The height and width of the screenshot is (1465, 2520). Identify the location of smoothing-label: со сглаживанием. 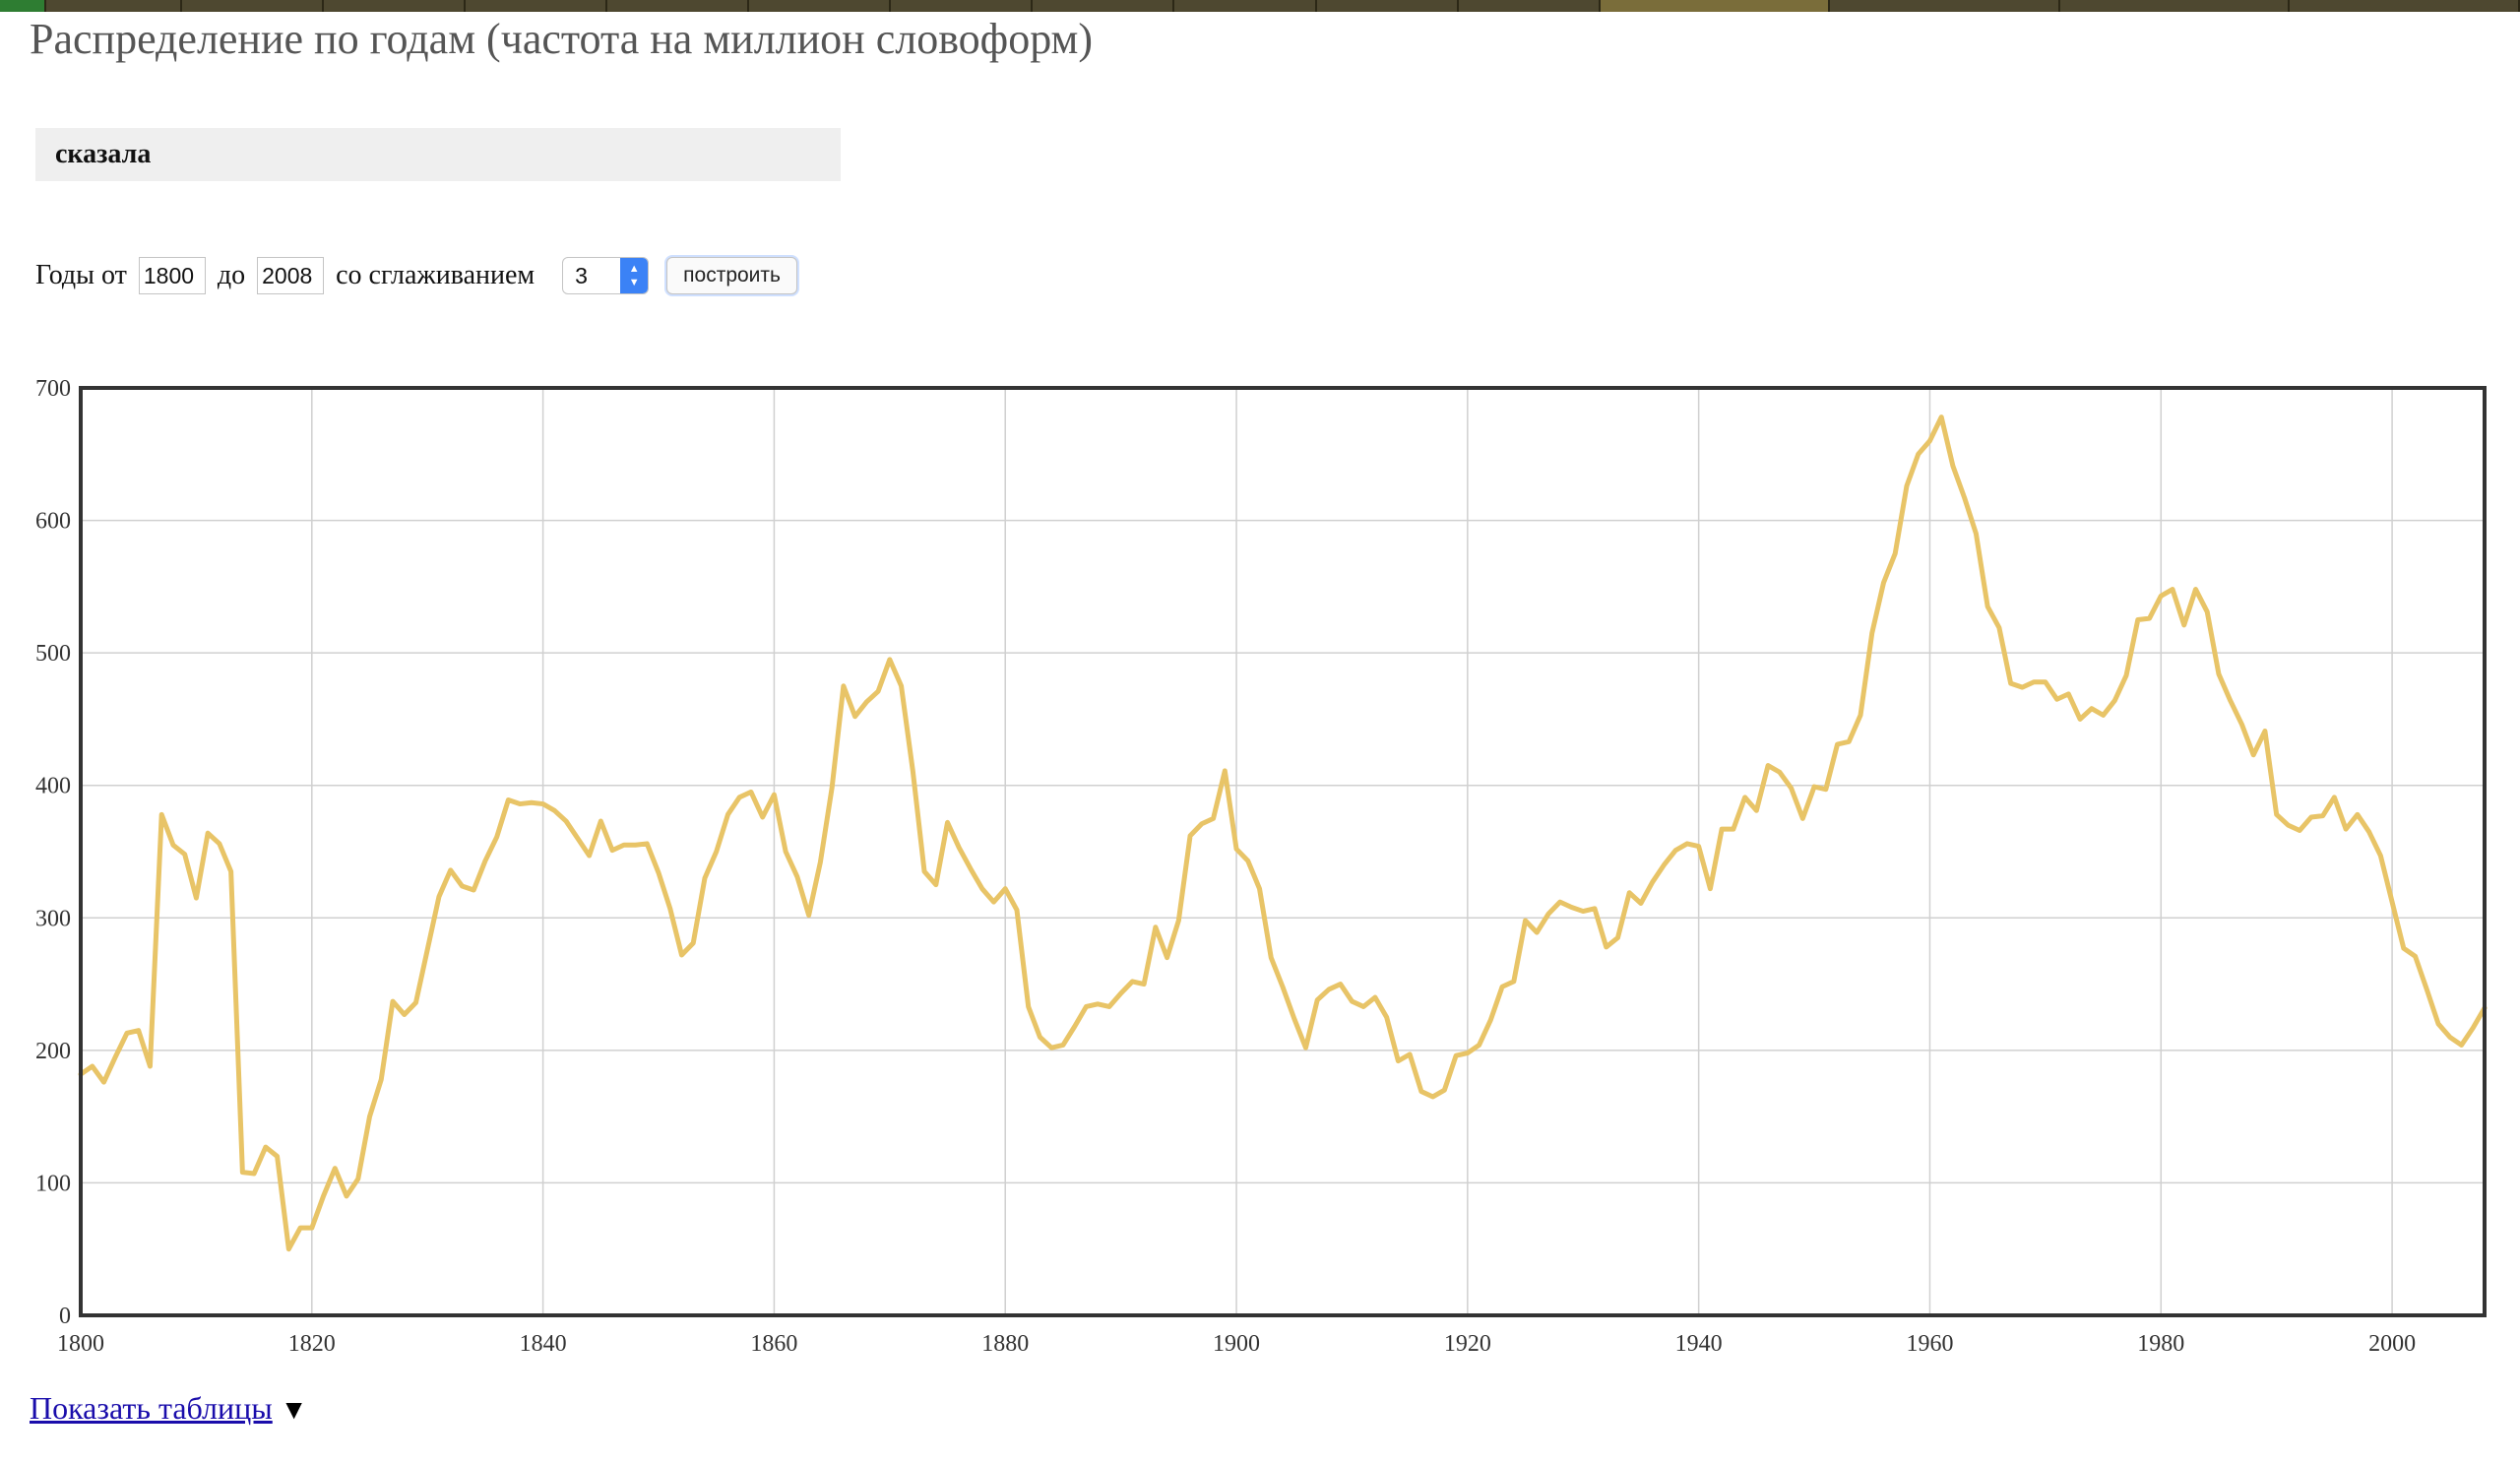
(436, 275).